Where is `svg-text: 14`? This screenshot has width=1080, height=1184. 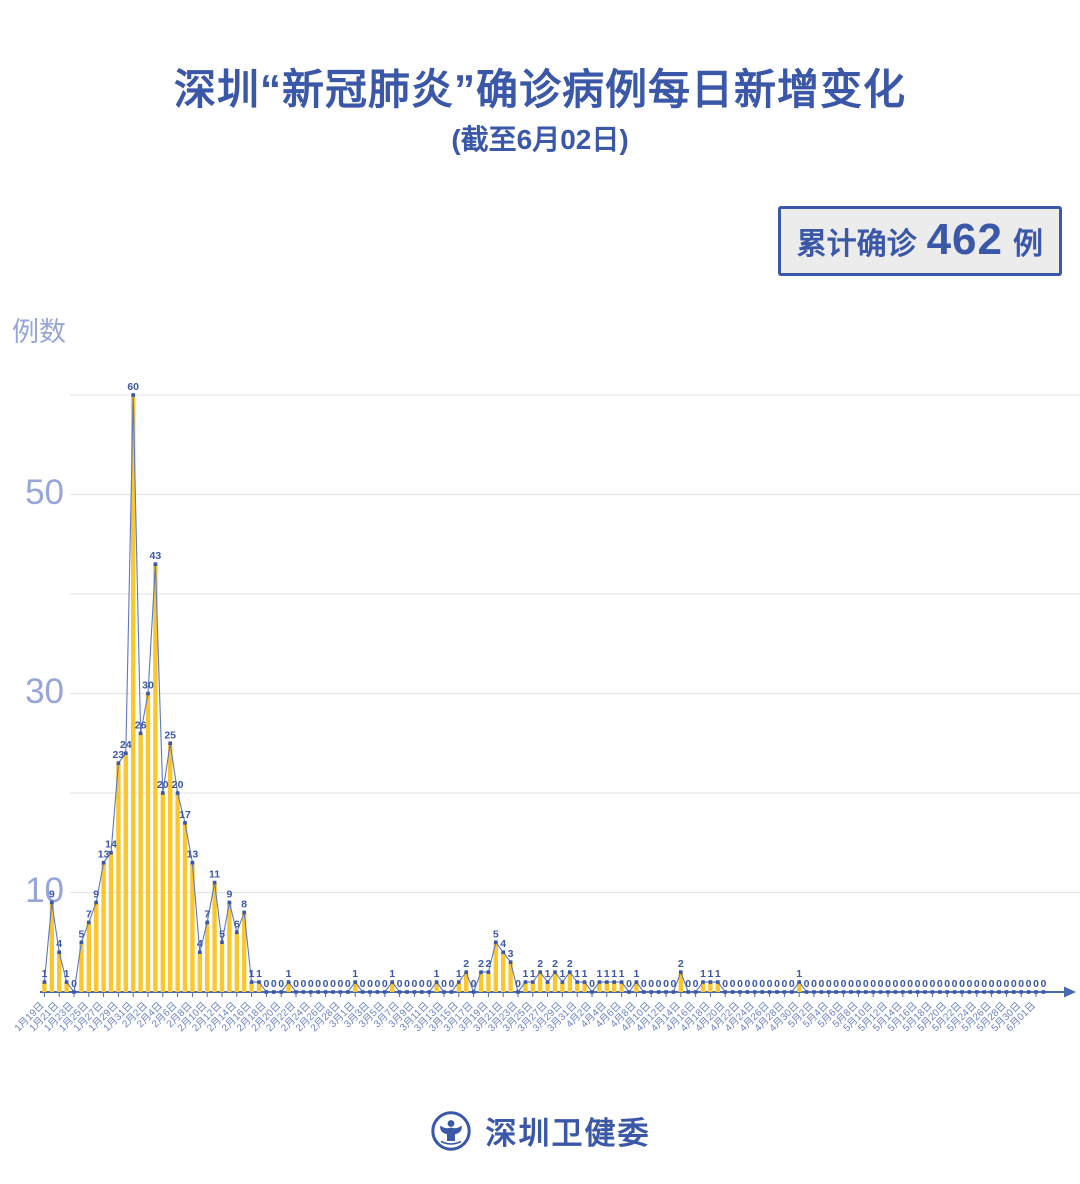
svg-text: 14 is located at coordinates (111, 845).